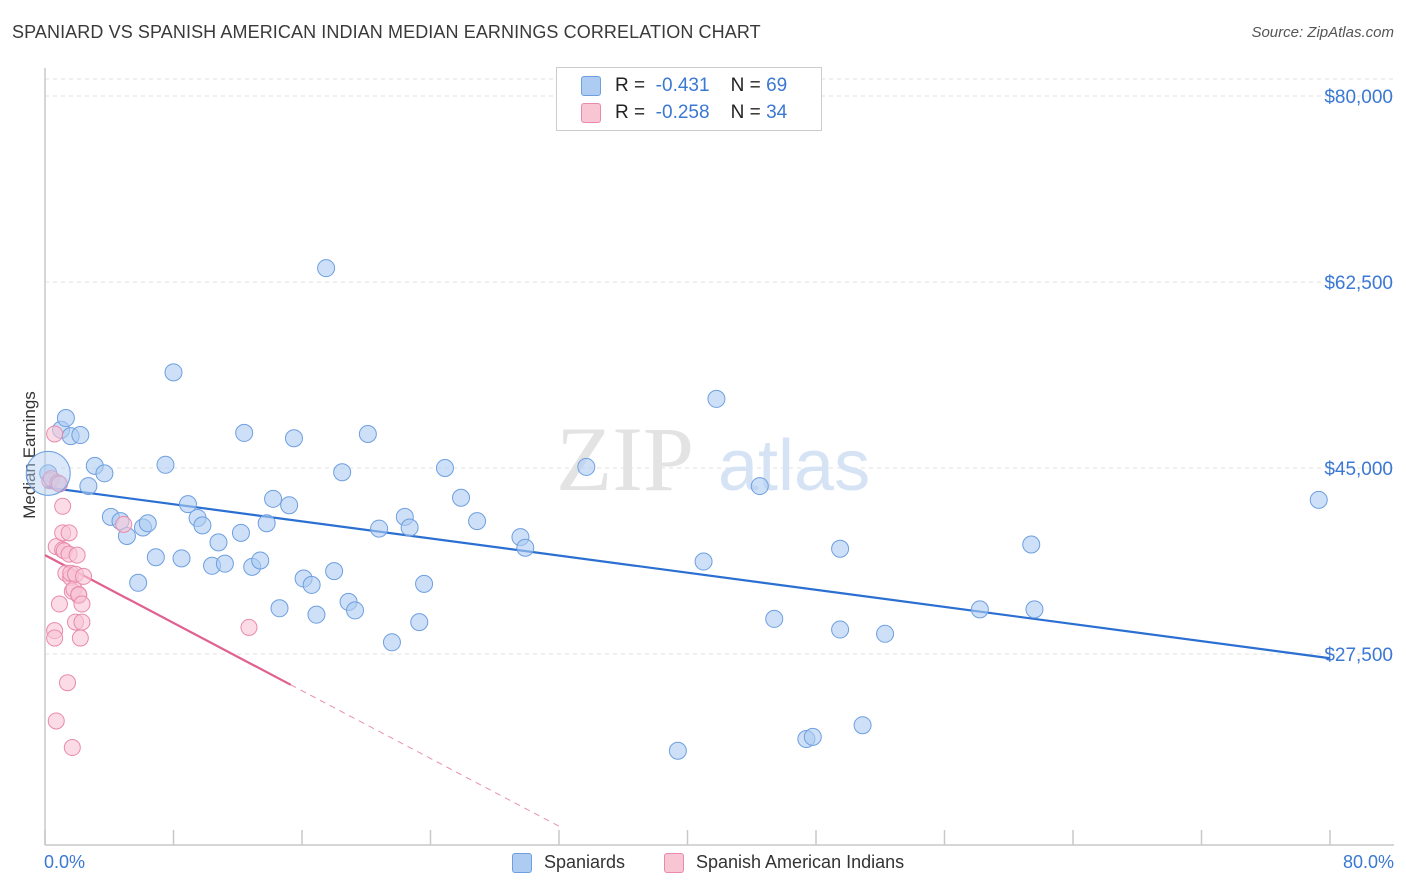 The image size is (1406, 892). What do you see at coordinates (1322, 32) in the screenshot?
I see `source-label: Source: ZipAtlas.com` at bounding box center [1322, 32].